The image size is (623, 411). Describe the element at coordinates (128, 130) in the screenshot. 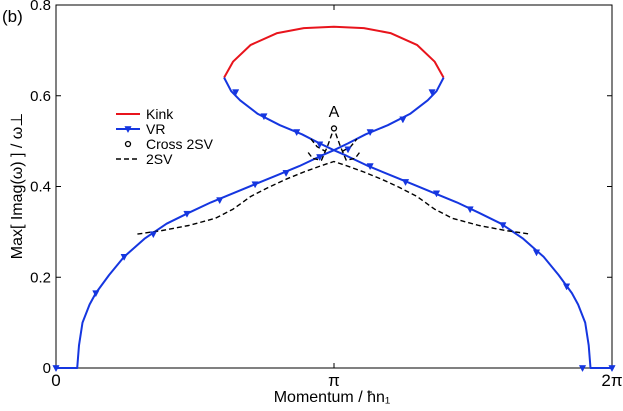

I see `legend-marker-vr` at that location.